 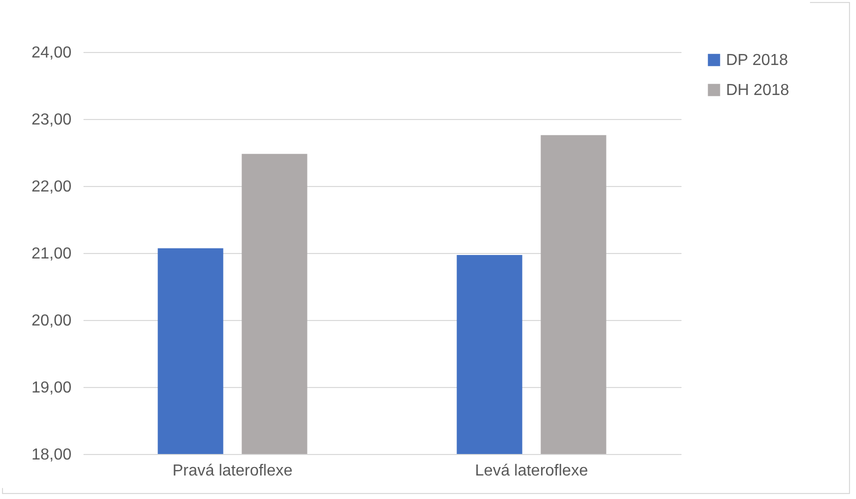 What do you see at coordinates (51, 455) in the screenshot?
I see `y-tick-label: 18,00` at bounding box center [51, 455].